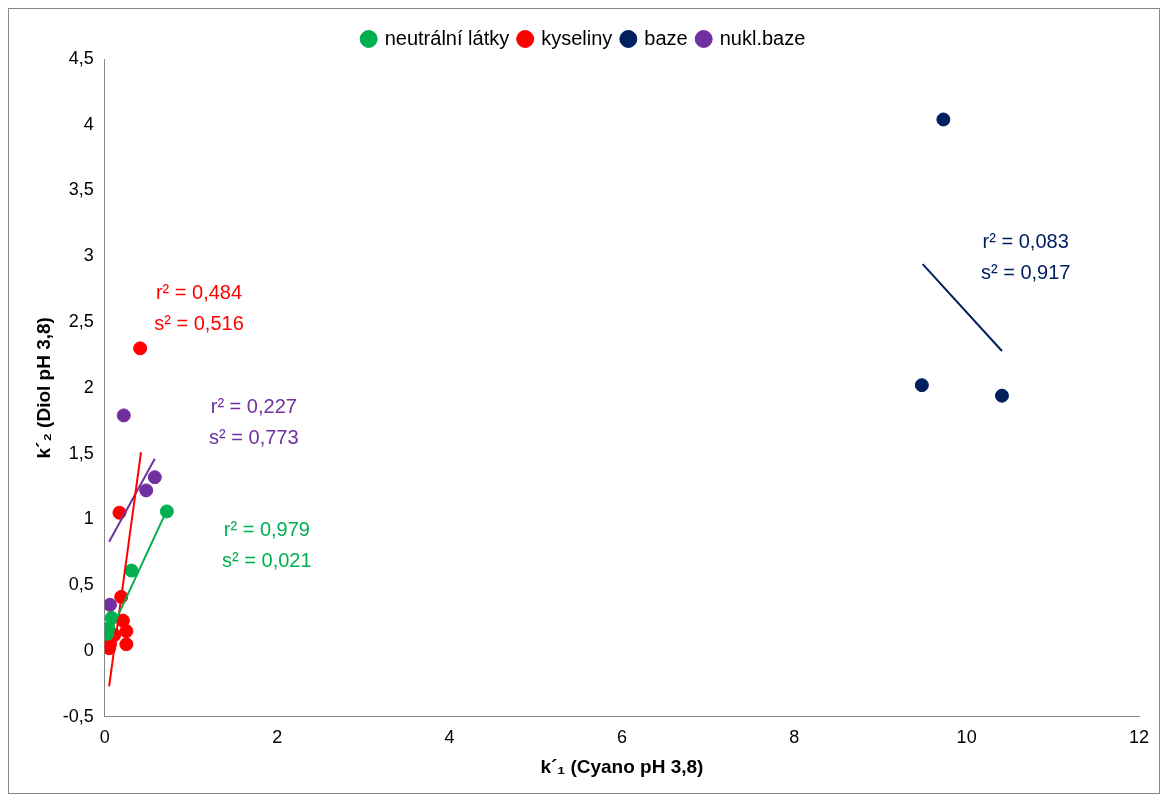 This screenshot has height=802, width=1168. What do you see at coordinates (43, 388) in the screenshot?
I see `y-axis-title: k´₂ (Diol pH 3,8)` at bounding box center [43, 388].